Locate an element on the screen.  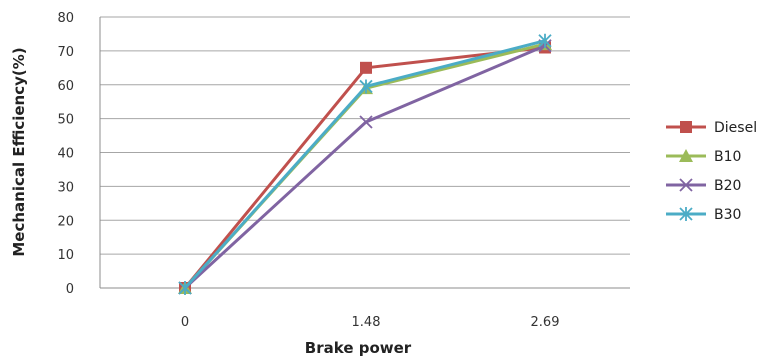
y-tick-label: 40 is located at coordinates (65, 154).